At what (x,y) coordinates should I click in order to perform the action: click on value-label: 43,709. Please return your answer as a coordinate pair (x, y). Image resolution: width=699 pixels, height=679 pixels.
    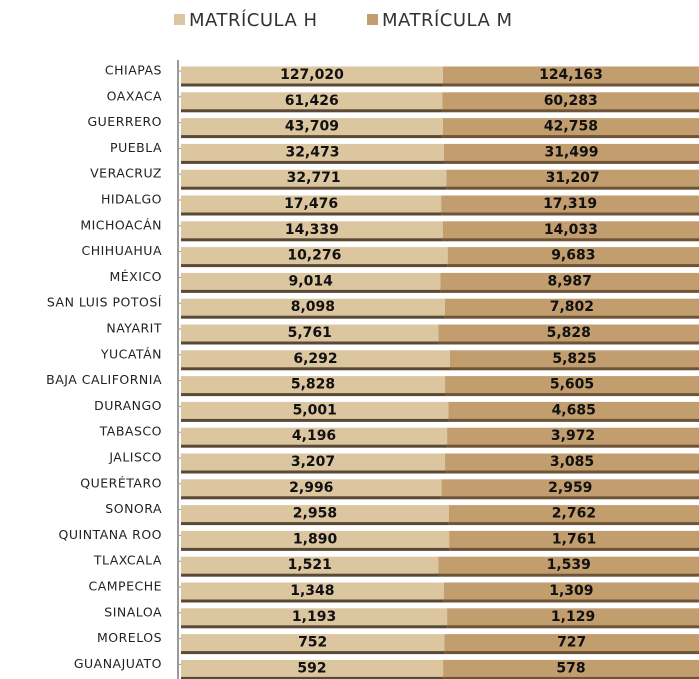
    Looking at the image, I should click on (312, 127).